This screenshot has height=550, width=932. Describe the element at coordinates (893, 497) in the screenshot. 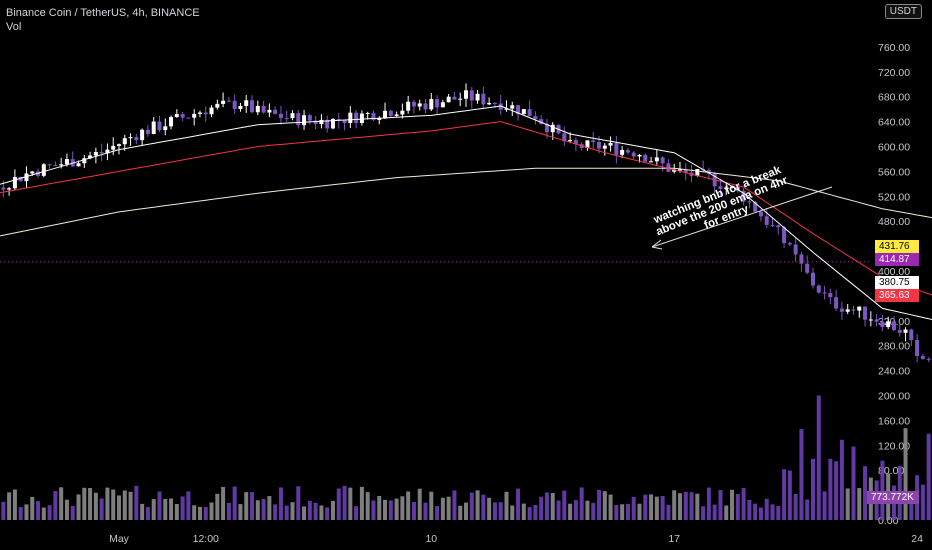

I see `volume-tag: 773.772K` at that location.